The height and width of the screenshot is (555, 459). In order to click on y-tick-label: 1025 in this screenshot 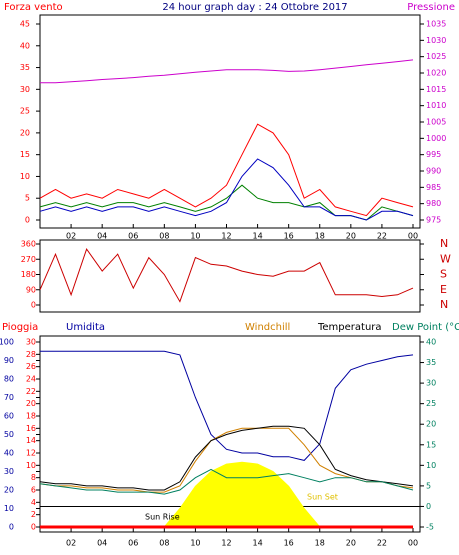, I will do `click(436, 56)`.